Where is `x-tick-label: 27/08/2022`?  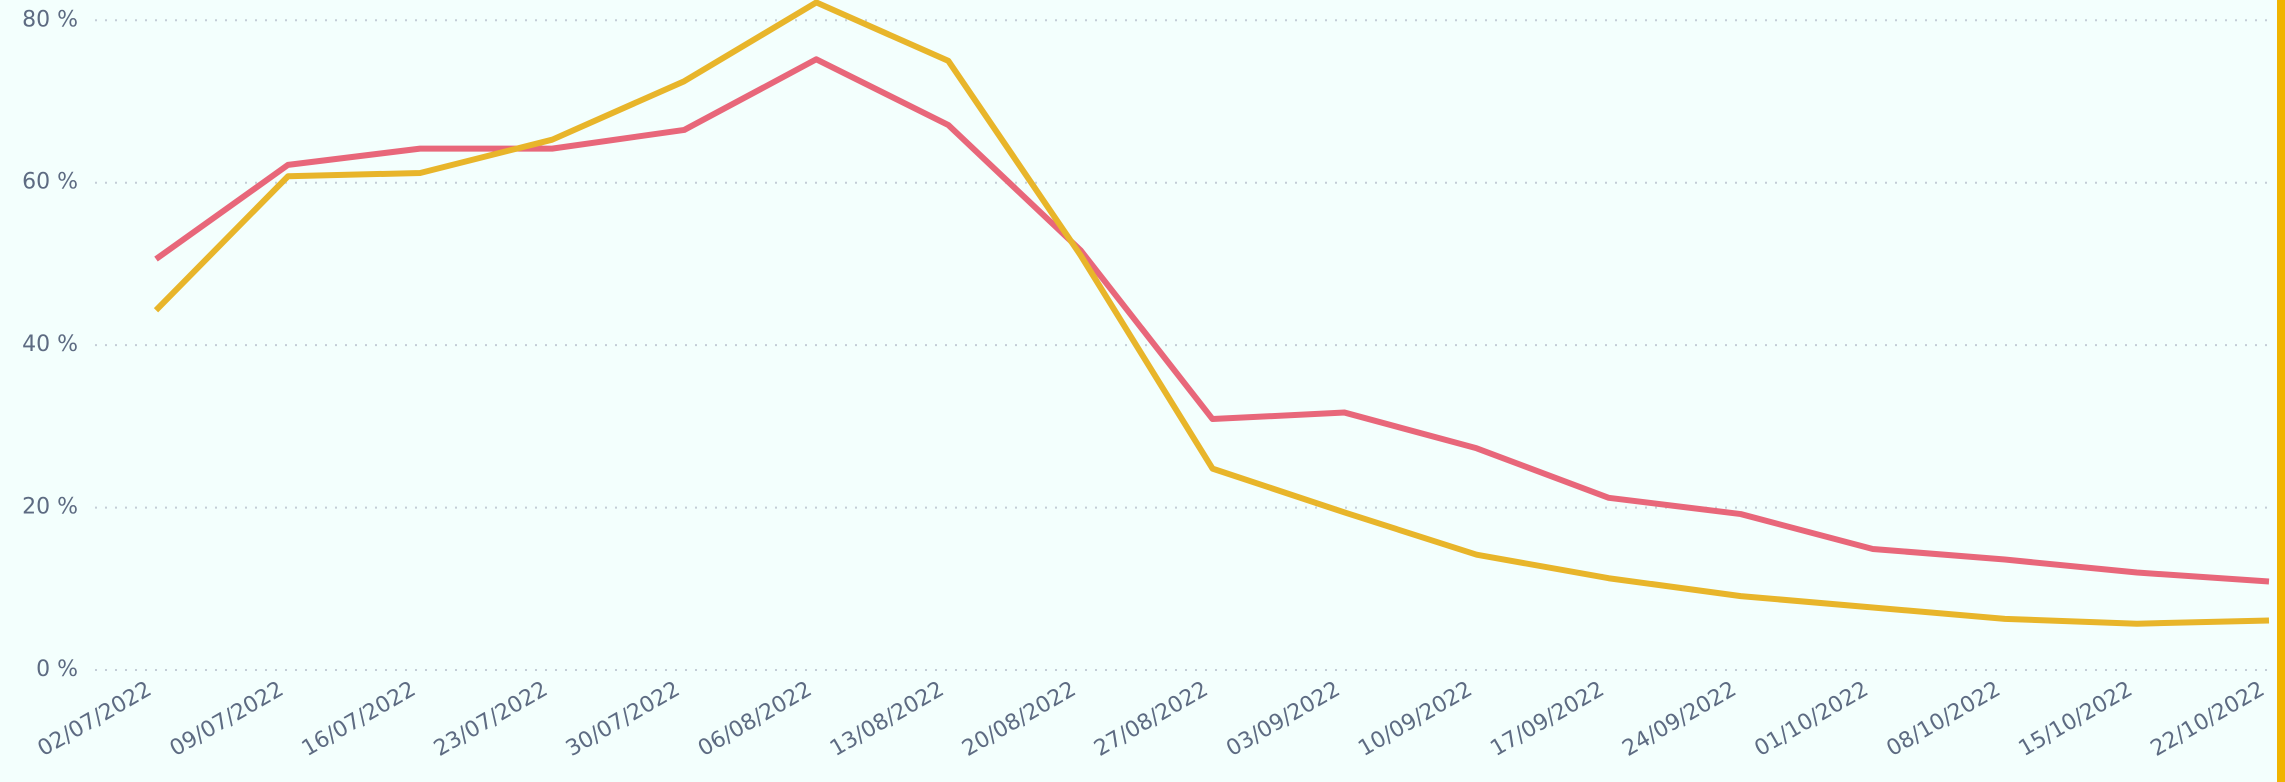 x-tick-label: 27/08/2022 is located at coordinates (1151, 719).